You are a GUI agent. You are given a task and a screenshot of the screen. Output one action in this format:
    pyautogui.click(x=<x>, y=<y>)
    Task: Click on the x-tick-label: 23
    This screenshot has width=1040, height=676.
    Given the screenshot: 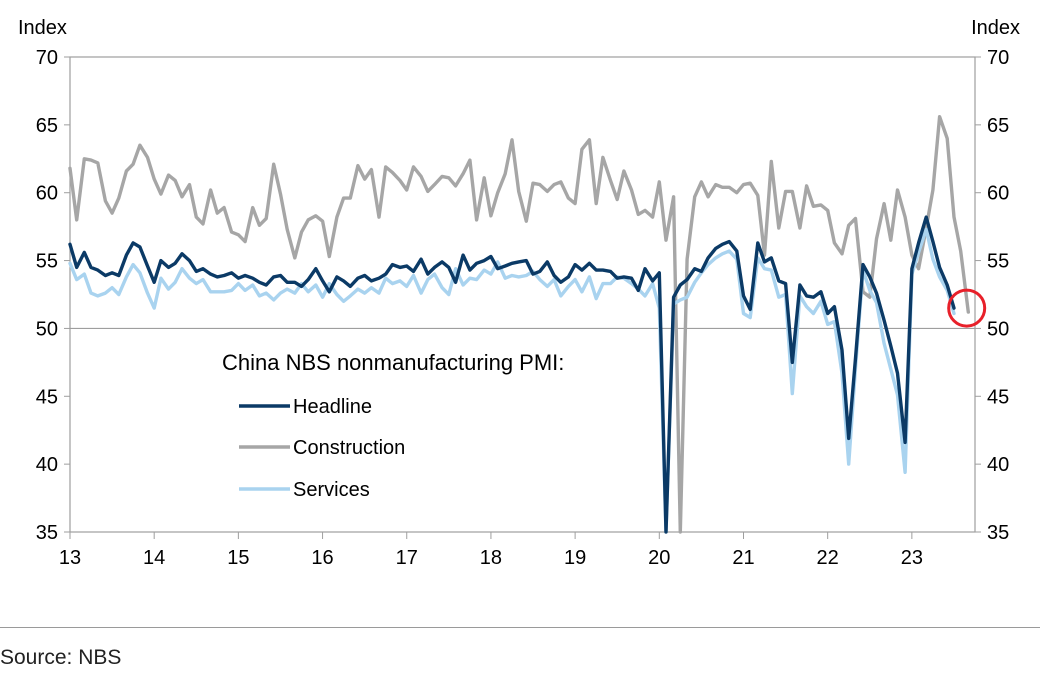 What is the action you would take?
    pyautogui.click(x=912, y=558)
    